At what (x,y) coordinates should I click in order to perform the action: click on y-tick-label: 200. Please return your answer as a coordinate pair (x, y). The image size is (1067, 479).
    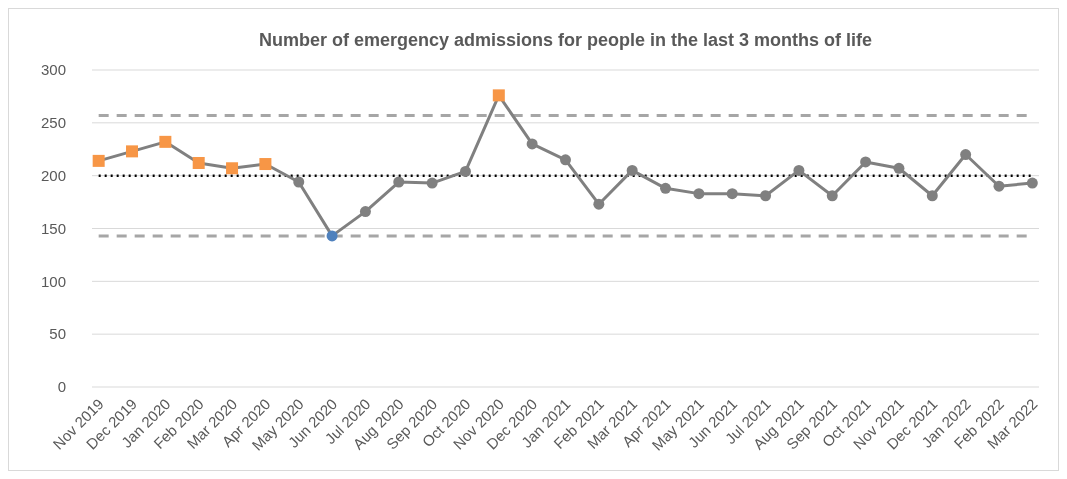
    Looking at the image, I should click on (53, 175).